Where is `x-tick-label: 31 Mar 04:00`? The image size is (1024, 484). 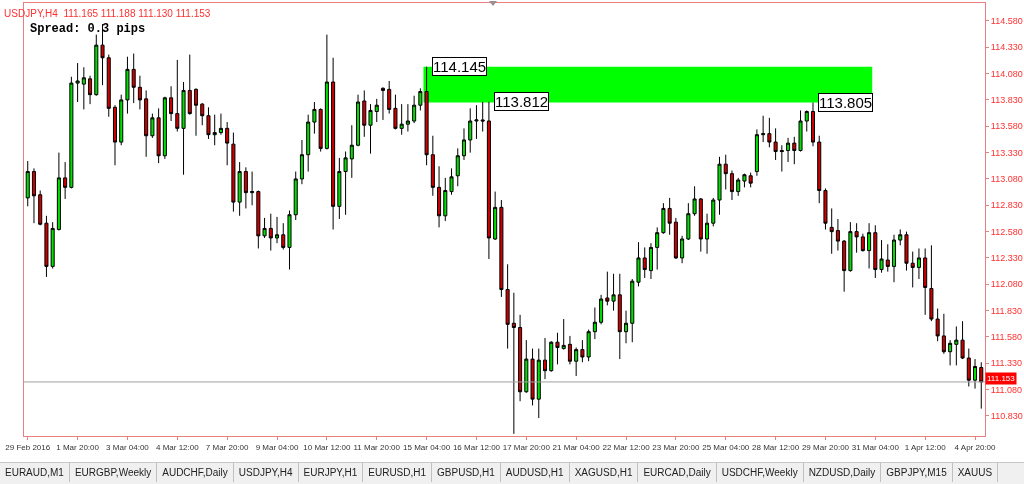 x-tick-label: 31 Mar 04:00 is located at coordinates (875, 447).